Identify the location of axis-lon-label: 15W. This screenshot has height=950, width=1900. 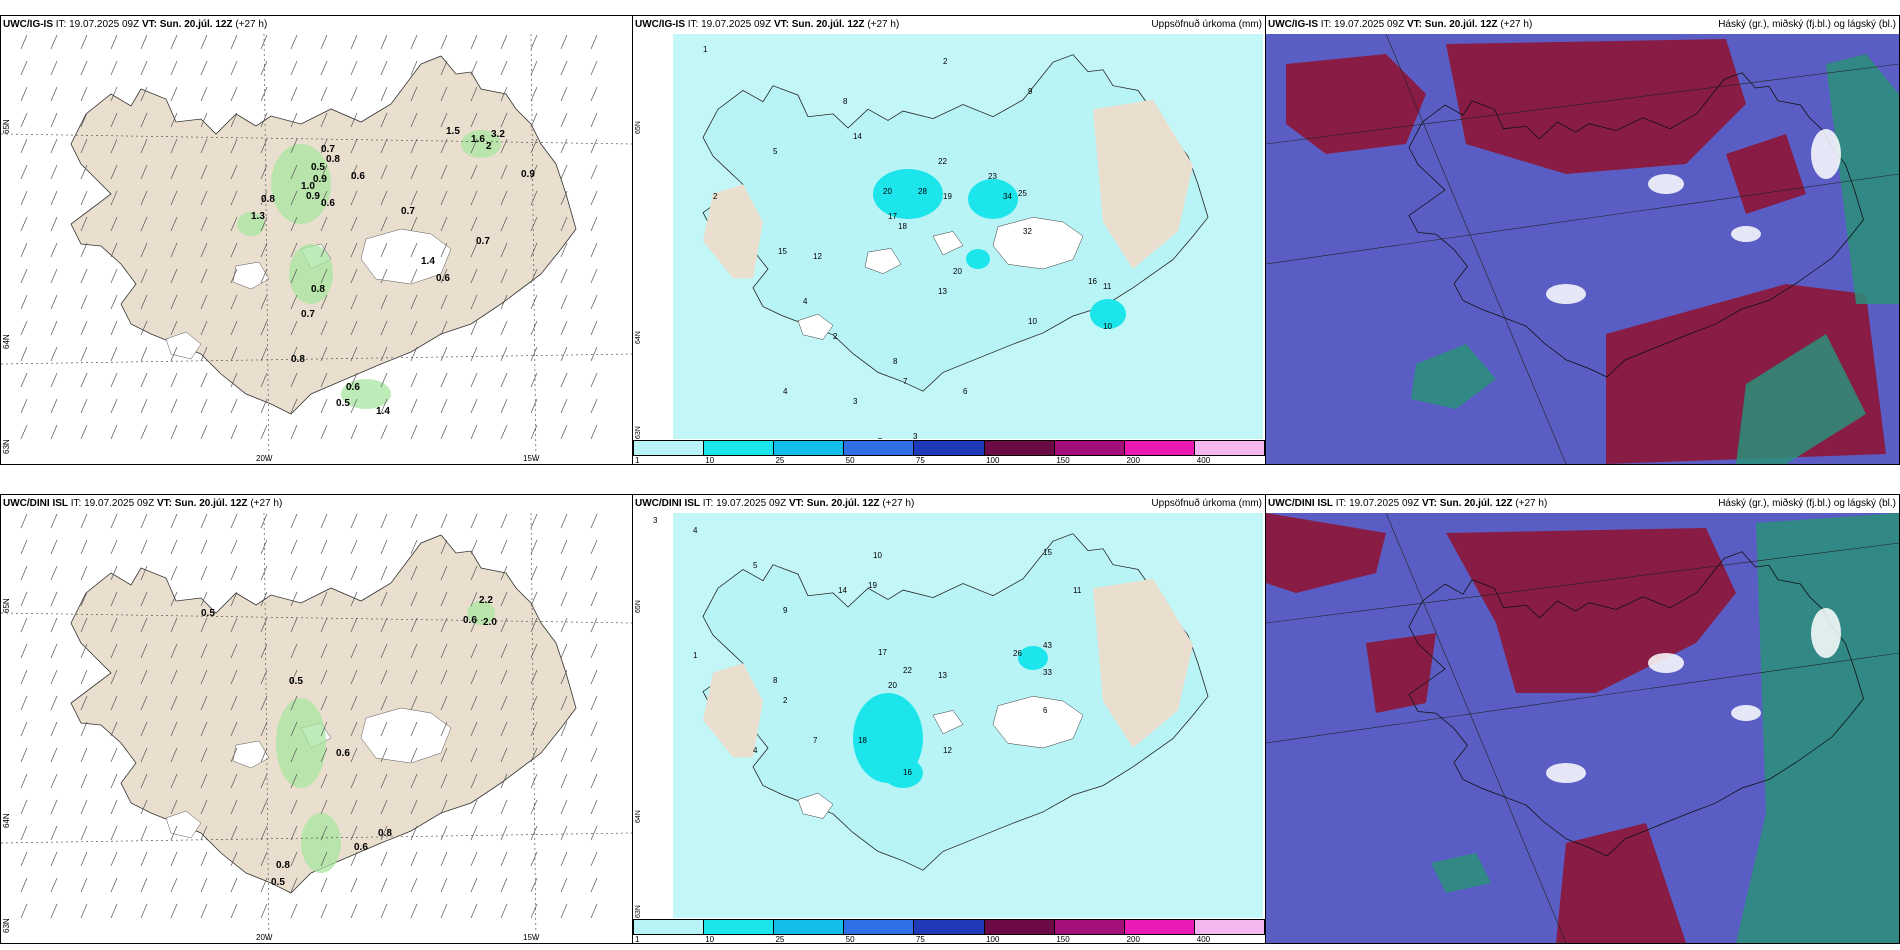
(531, 937).